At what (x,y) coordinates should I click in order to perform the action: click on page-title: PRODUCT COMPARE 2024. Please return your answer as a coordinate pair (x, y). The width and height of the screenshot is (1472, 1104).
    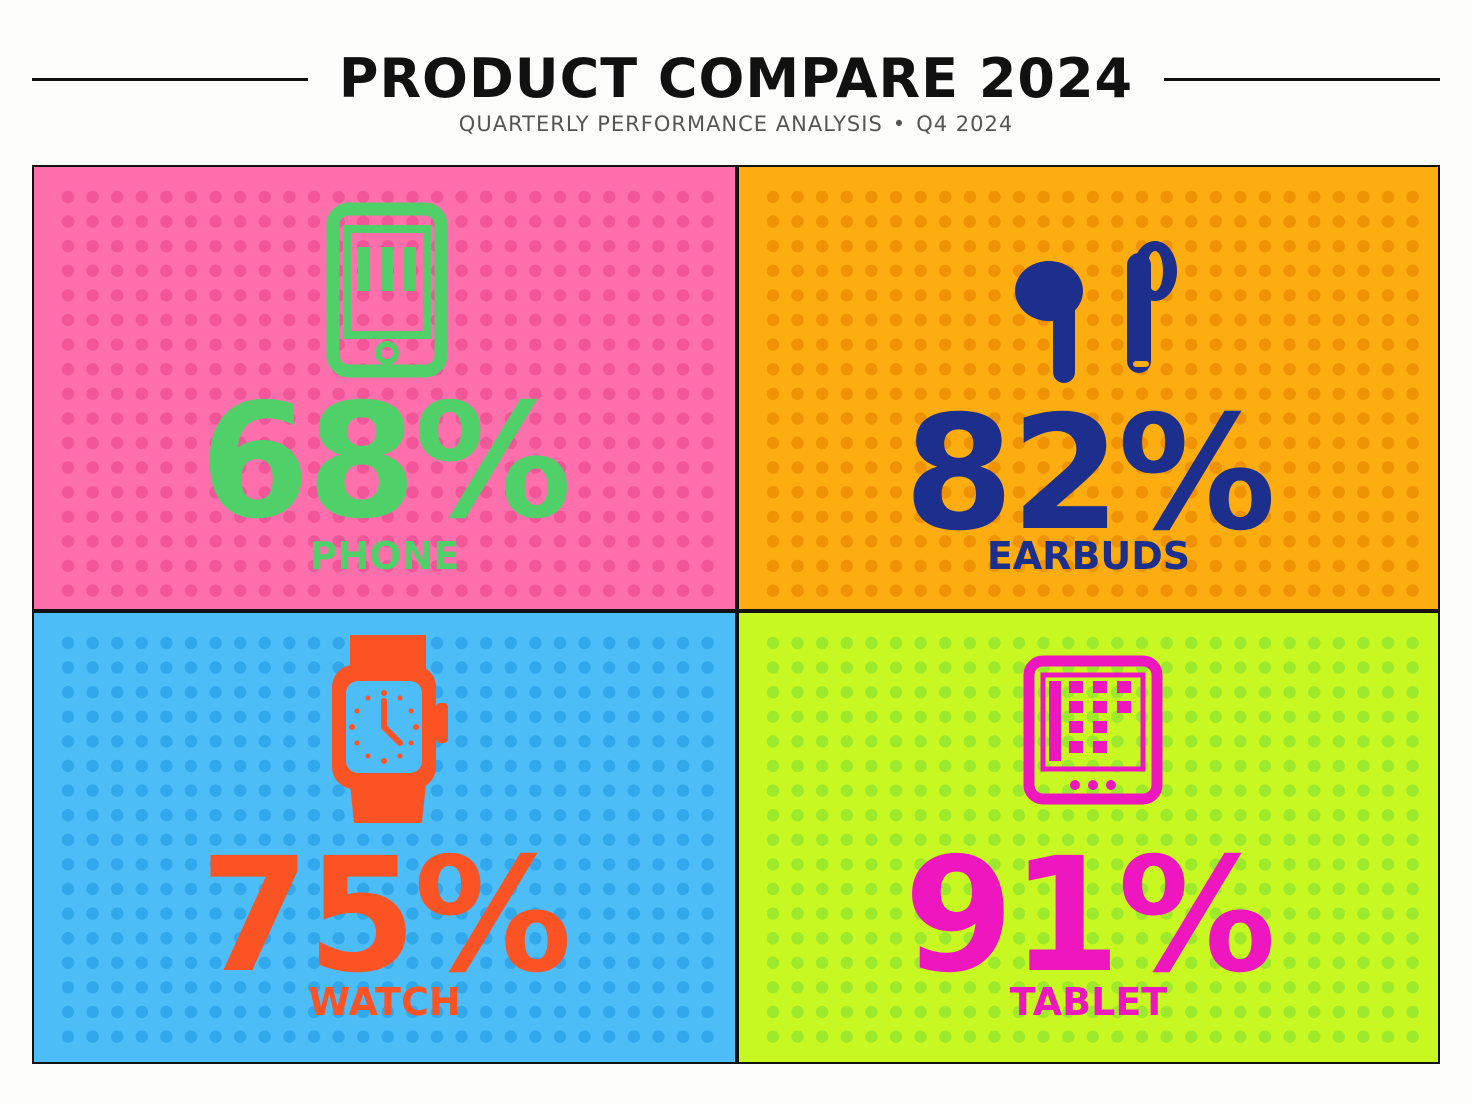
    Looking at the image, I should click on (736, 78).